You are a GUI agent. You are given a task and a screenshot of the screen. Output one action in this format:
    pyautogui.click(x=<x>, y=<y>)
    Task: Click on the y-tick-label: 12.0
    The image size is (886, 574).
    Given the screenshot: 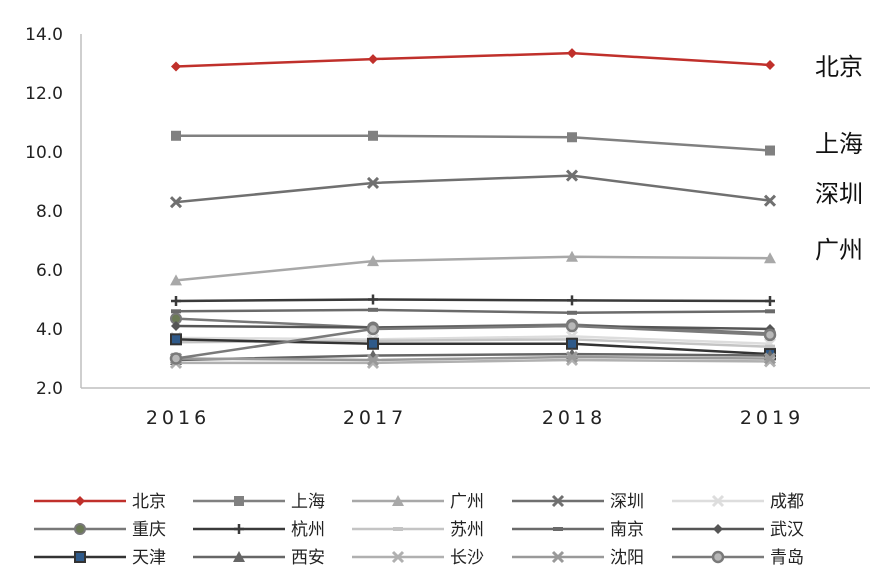 What is the action you would take?
    pyautogui.click(x=44, y=94)
    